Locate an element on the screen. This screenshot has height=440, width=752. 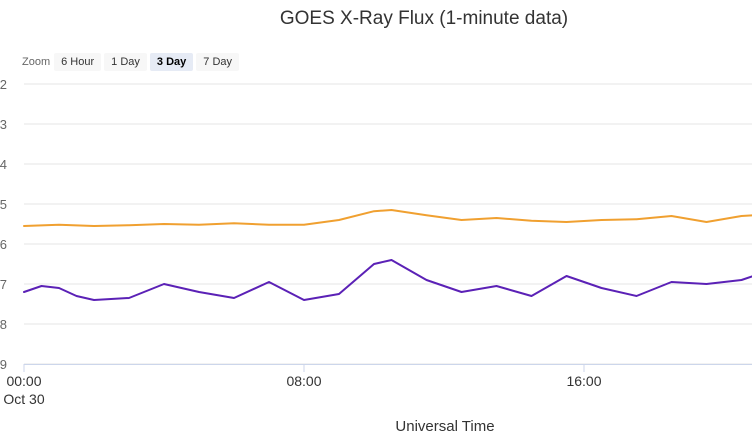
y-tick-label: -7 is located at coordinates (3, 284).